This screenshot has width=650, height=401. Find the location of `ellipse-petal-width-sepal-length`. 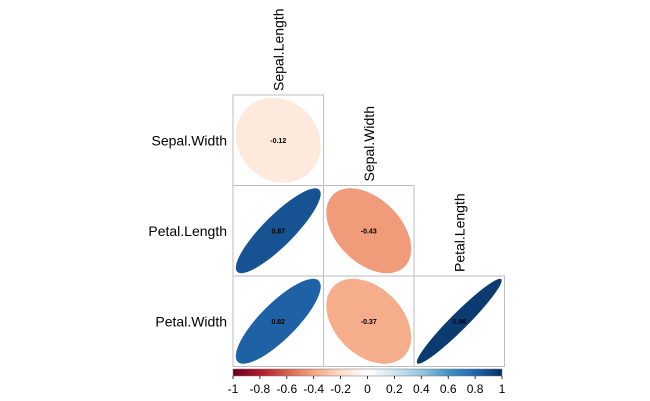

ellipse-petal-width-sepal-length is located at coordinates (278, 321).